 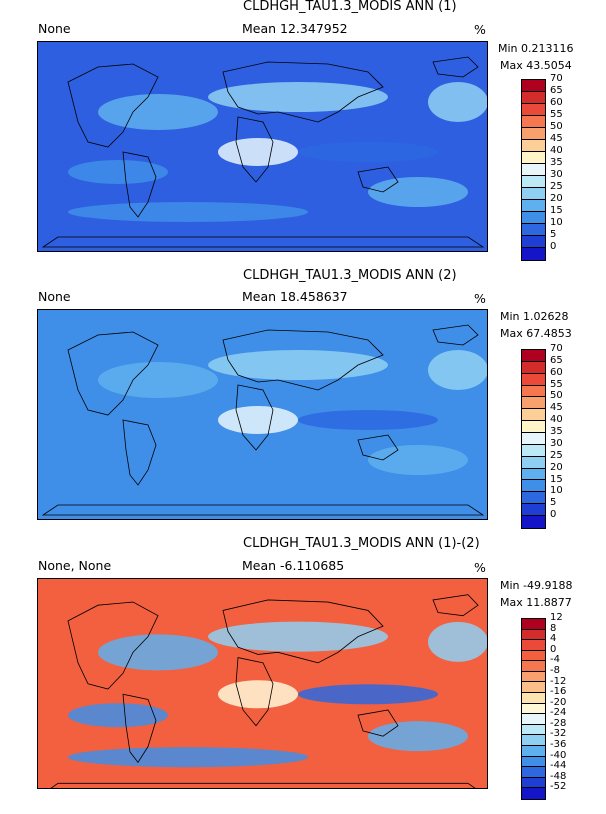 What do you see at coordinates (558, 755) in the screenshot?
I see `colorbar-tick-label: -40` at bounding box center [558, 755].